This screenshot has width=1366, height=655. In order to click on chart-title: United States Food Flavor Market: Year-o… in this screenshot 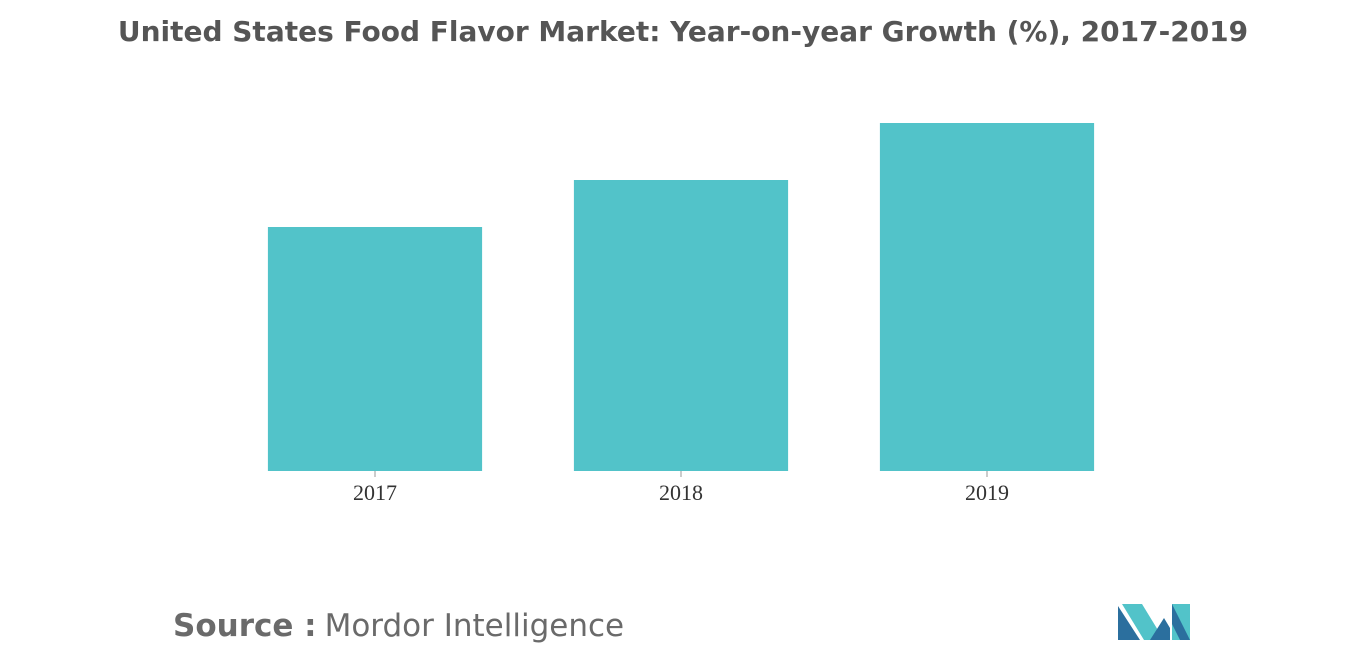, I will do `click(683, 31)`.